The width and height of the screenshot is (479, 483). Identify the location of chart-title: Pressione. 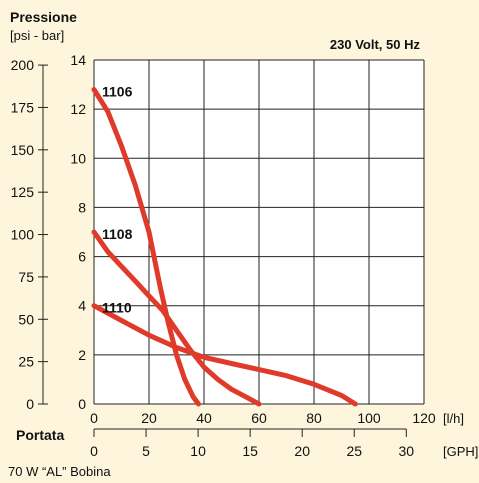
(43, 17).